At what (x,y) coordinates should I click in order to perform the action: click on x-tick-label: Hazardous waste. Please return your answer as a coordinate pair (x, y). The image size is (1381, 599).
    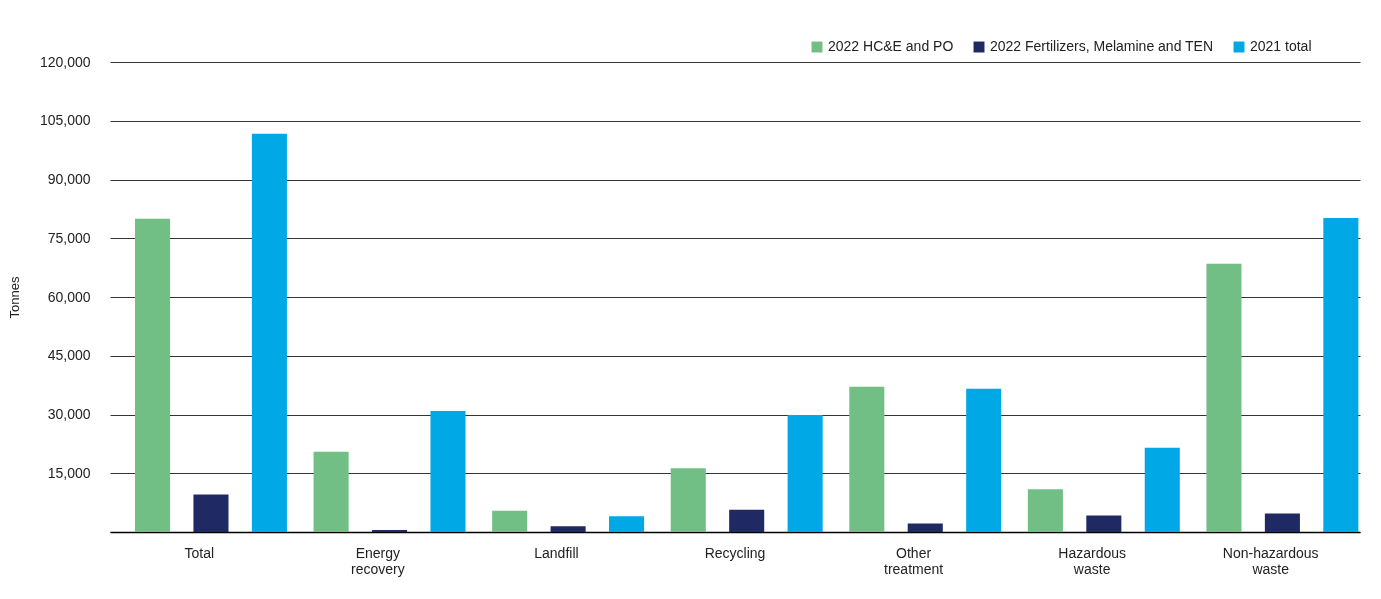
    Looking at the image, I should click on (1092, 560).